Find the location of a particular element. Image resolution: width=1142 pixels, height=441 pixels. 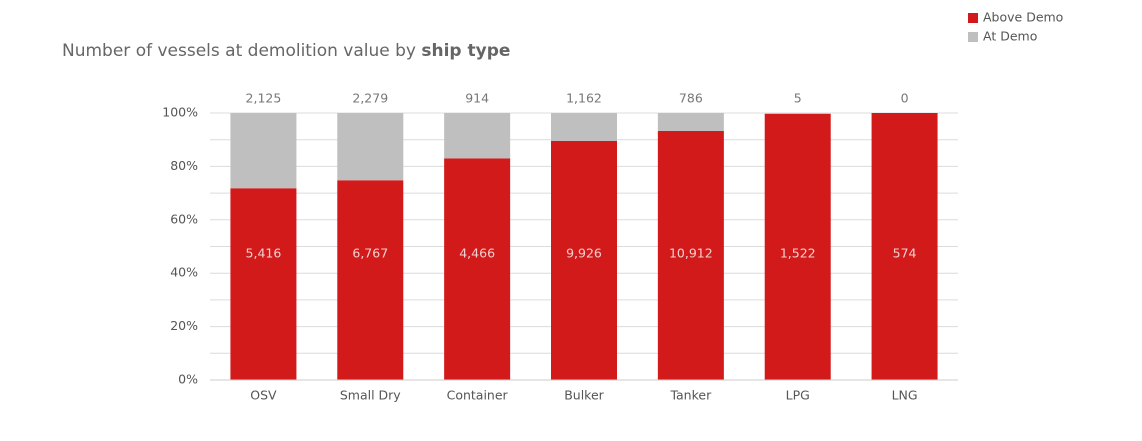

value-label: 574 is located at coordinates (905, 253).